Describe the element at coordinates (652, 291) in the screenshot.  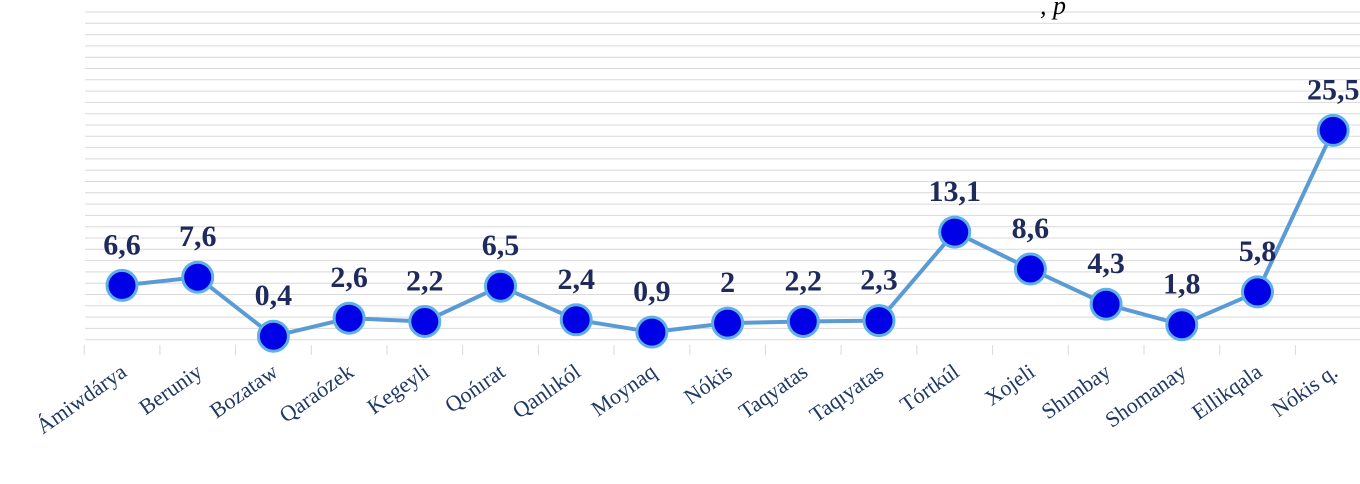
I see `data-label: 0,9` at that location.